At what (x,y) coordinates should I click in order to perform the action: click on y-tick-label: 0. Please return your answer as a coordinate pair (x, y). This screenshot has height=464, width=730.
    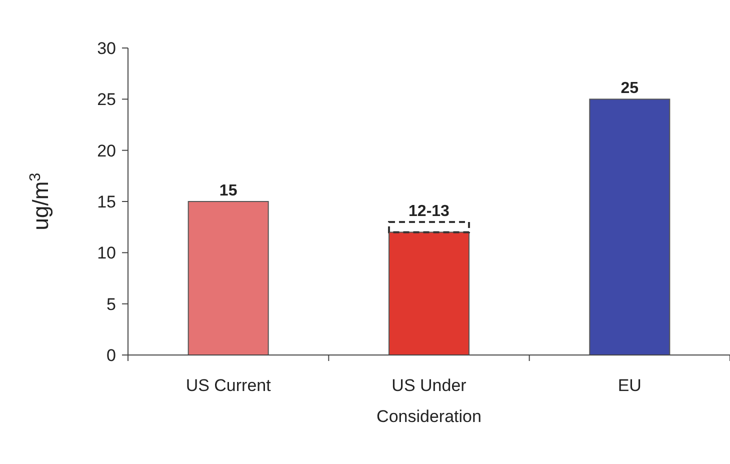
    Looking at the image, I should click on (111, 355).